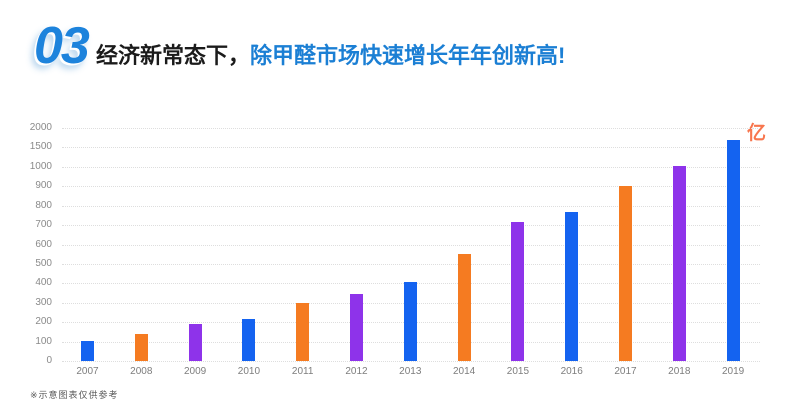 The width and height of the screenshot is (800, 419). What do you see at coordinates (43, 244) in the screenshot?
I see `y-axis-tick-600: 600` at bounding box center [43, 244].